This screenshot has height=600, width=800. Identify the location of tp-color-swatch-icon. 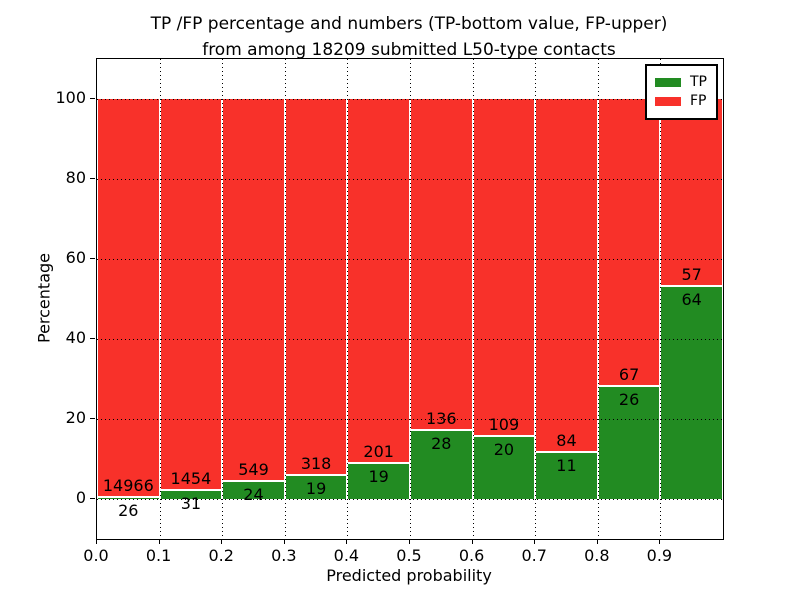
(668, 82).